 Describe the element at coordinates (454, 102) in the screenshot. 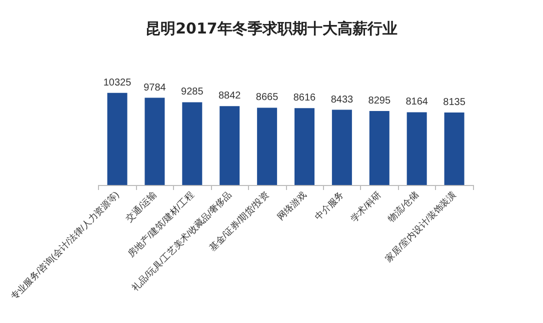

I see `data-label: 8135` at that location.